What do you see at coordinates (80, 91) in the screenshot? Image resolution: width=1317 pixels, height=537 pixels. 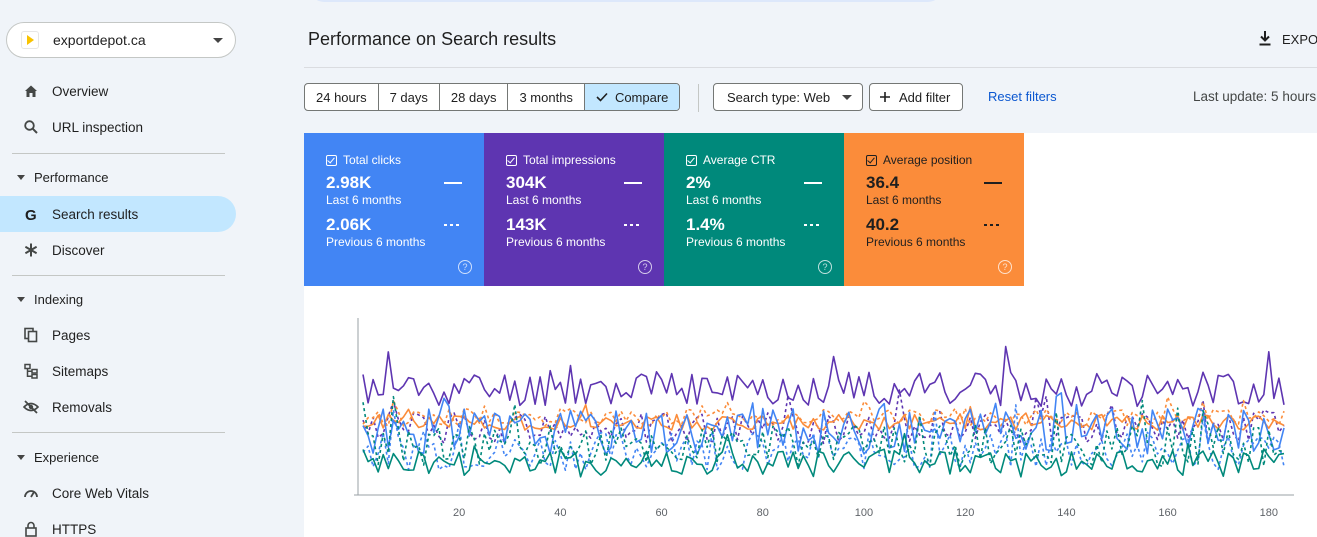 I see `nav-overview-label: Overview` at bounding box center [80, 91].